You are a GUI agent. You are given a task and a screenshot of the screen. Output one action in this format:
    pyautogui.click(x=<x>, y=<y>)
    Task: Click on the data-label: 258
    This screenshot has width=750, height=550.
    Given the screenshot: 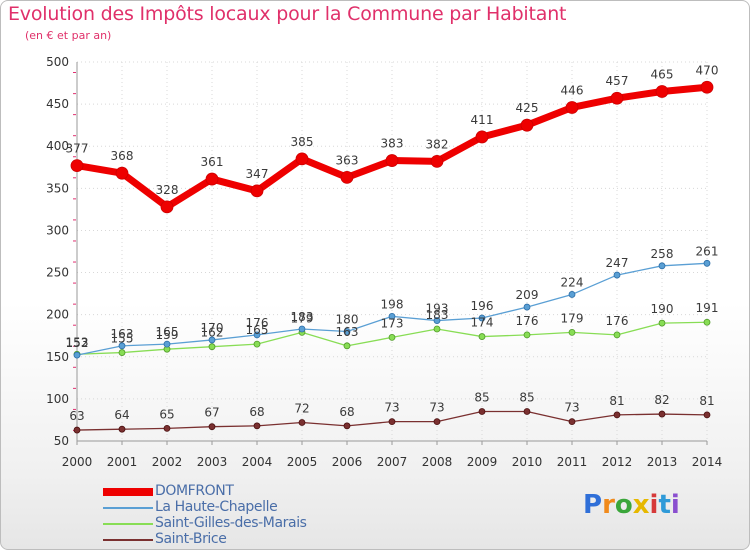 What is the action you would take?
    pyautogui.click(x=662, y=254)
    